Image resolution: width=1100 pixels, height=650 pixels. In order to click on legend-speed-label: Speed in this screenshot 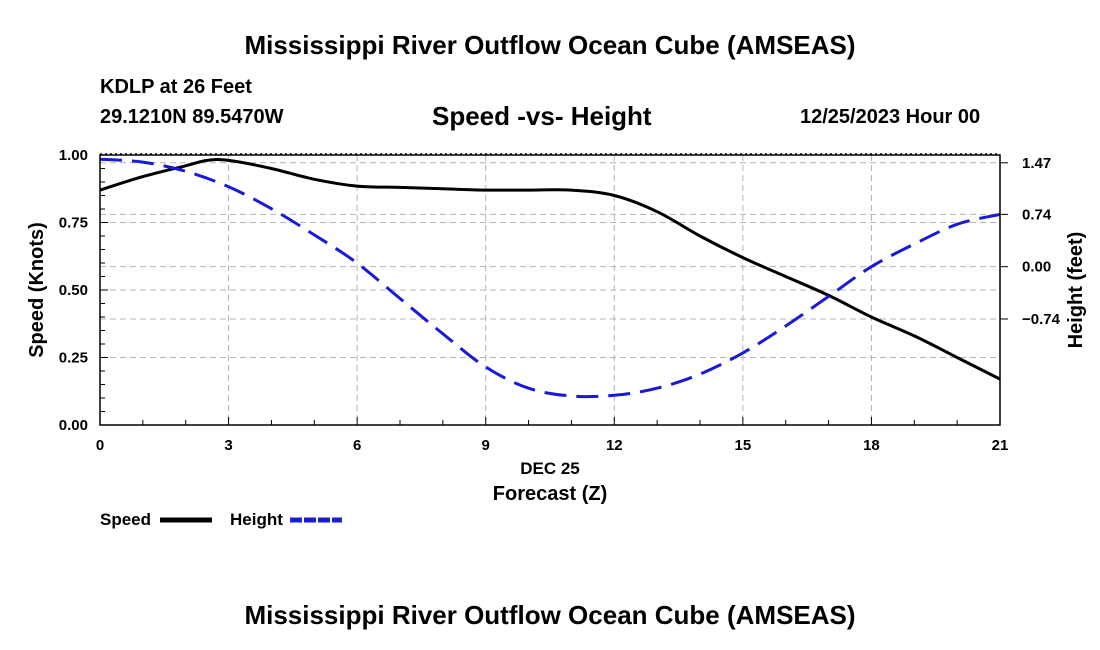, I will do `click(125, 519)`.